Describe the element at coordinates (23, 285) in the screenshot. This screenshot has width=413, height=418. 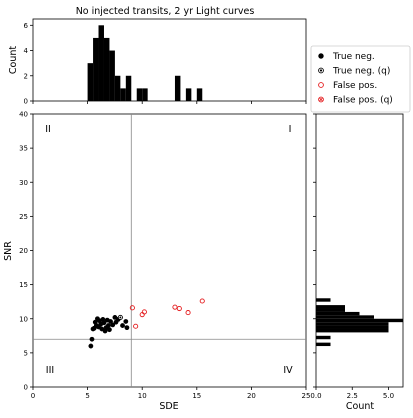
I see `scatter-ytick-label: 15` at that location.